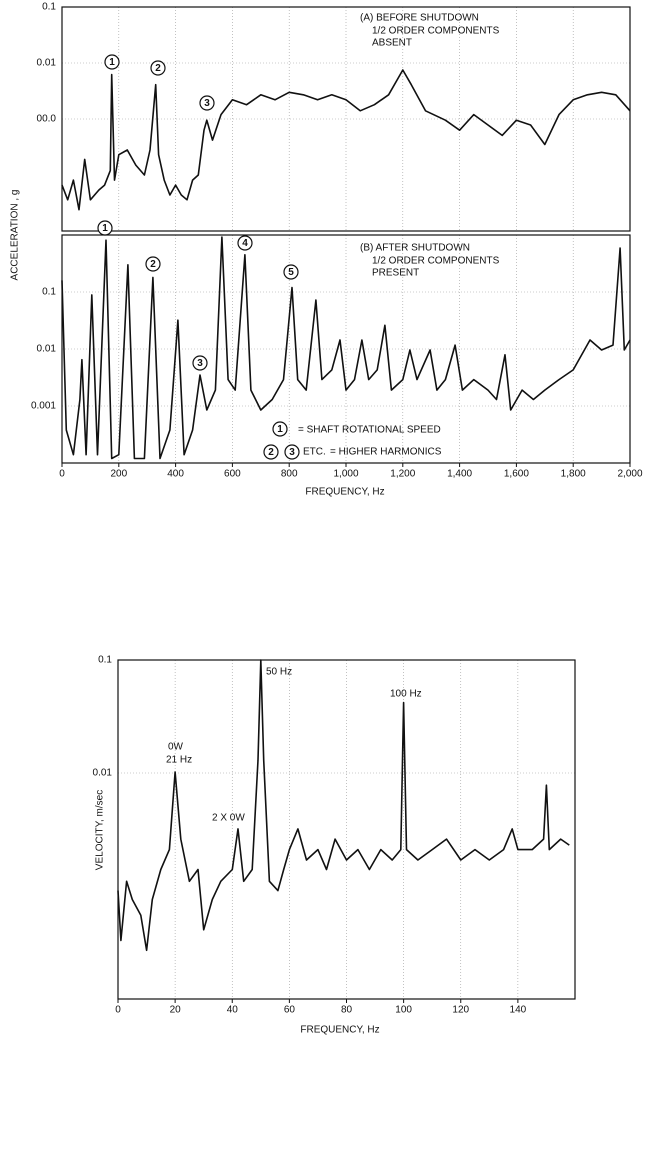  I want to click on y-tick-label: 00.0, so click(47, 119).